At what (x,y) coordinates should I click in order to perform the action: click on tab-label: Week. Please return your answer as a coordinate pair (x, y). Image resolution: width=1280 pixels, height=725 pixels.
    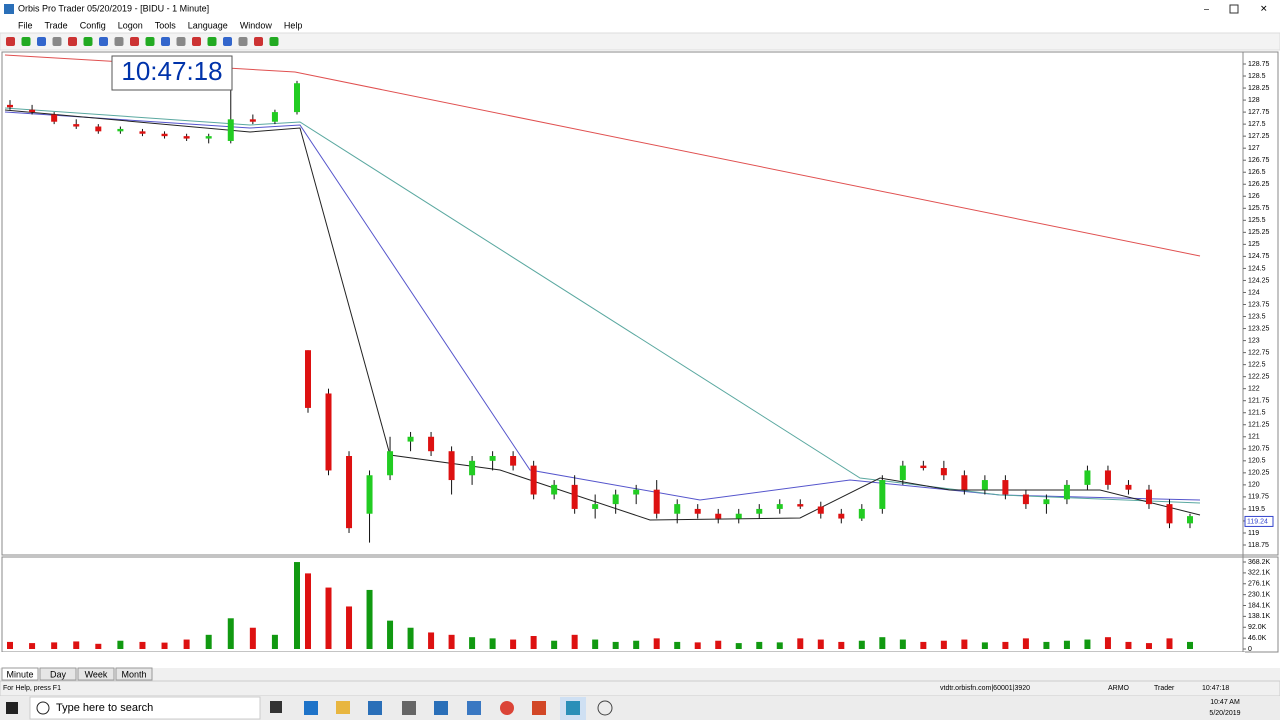
    Looking at the image, I should click on (96, 674).